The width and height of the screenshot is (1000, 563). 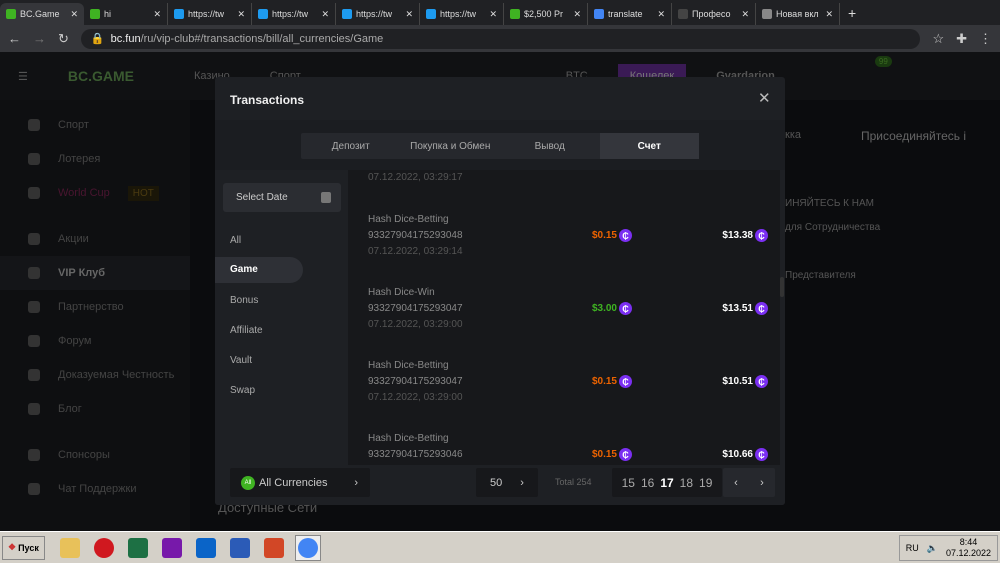 What do you see at coordinates (649, 146) in the screenshot?
I see `tab-bill: Счет` at bounding box center [649, 146].